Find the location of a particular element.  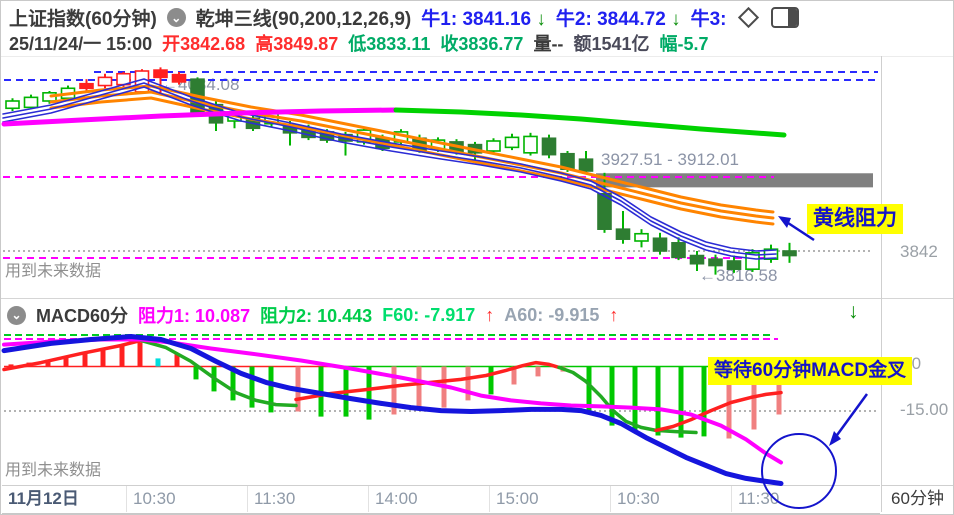

macd-title: MACD60分 is located at coordinates (82, 316).